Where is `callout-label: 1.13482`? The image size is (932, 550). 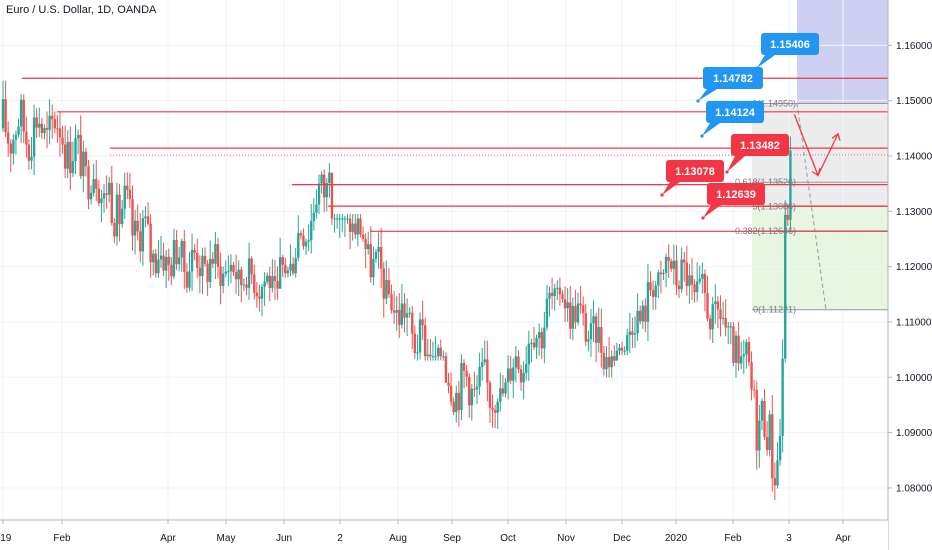
callout-label: 1.13482 is located at coordinates (760, 146).